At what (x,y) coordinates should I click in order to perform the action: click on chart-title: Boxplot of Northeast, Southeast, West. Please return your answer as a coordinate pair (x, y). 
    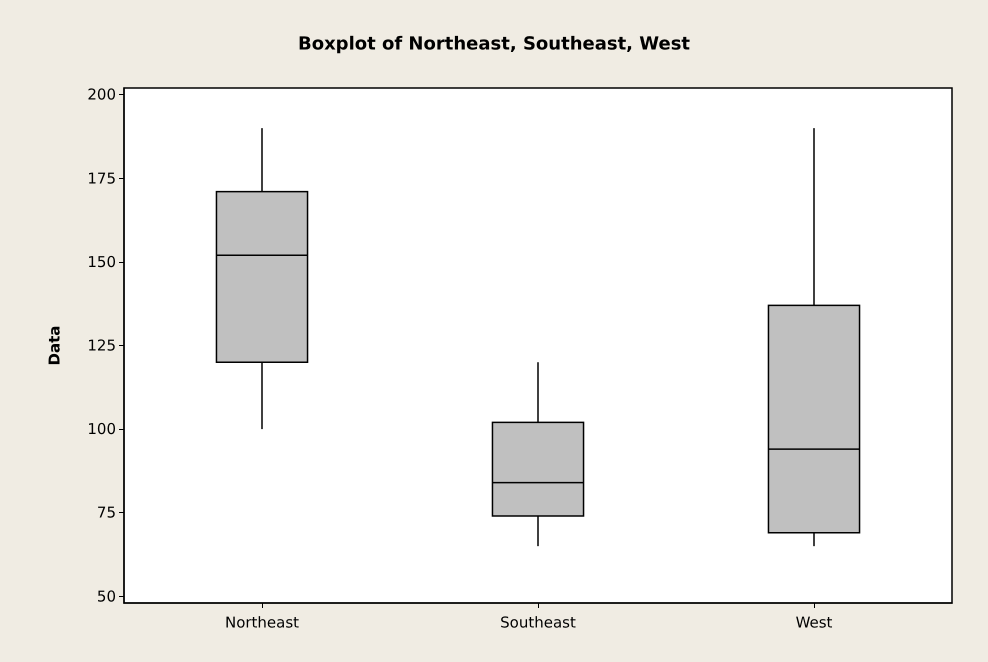
    Looking at the image, I should click on (494, 44).